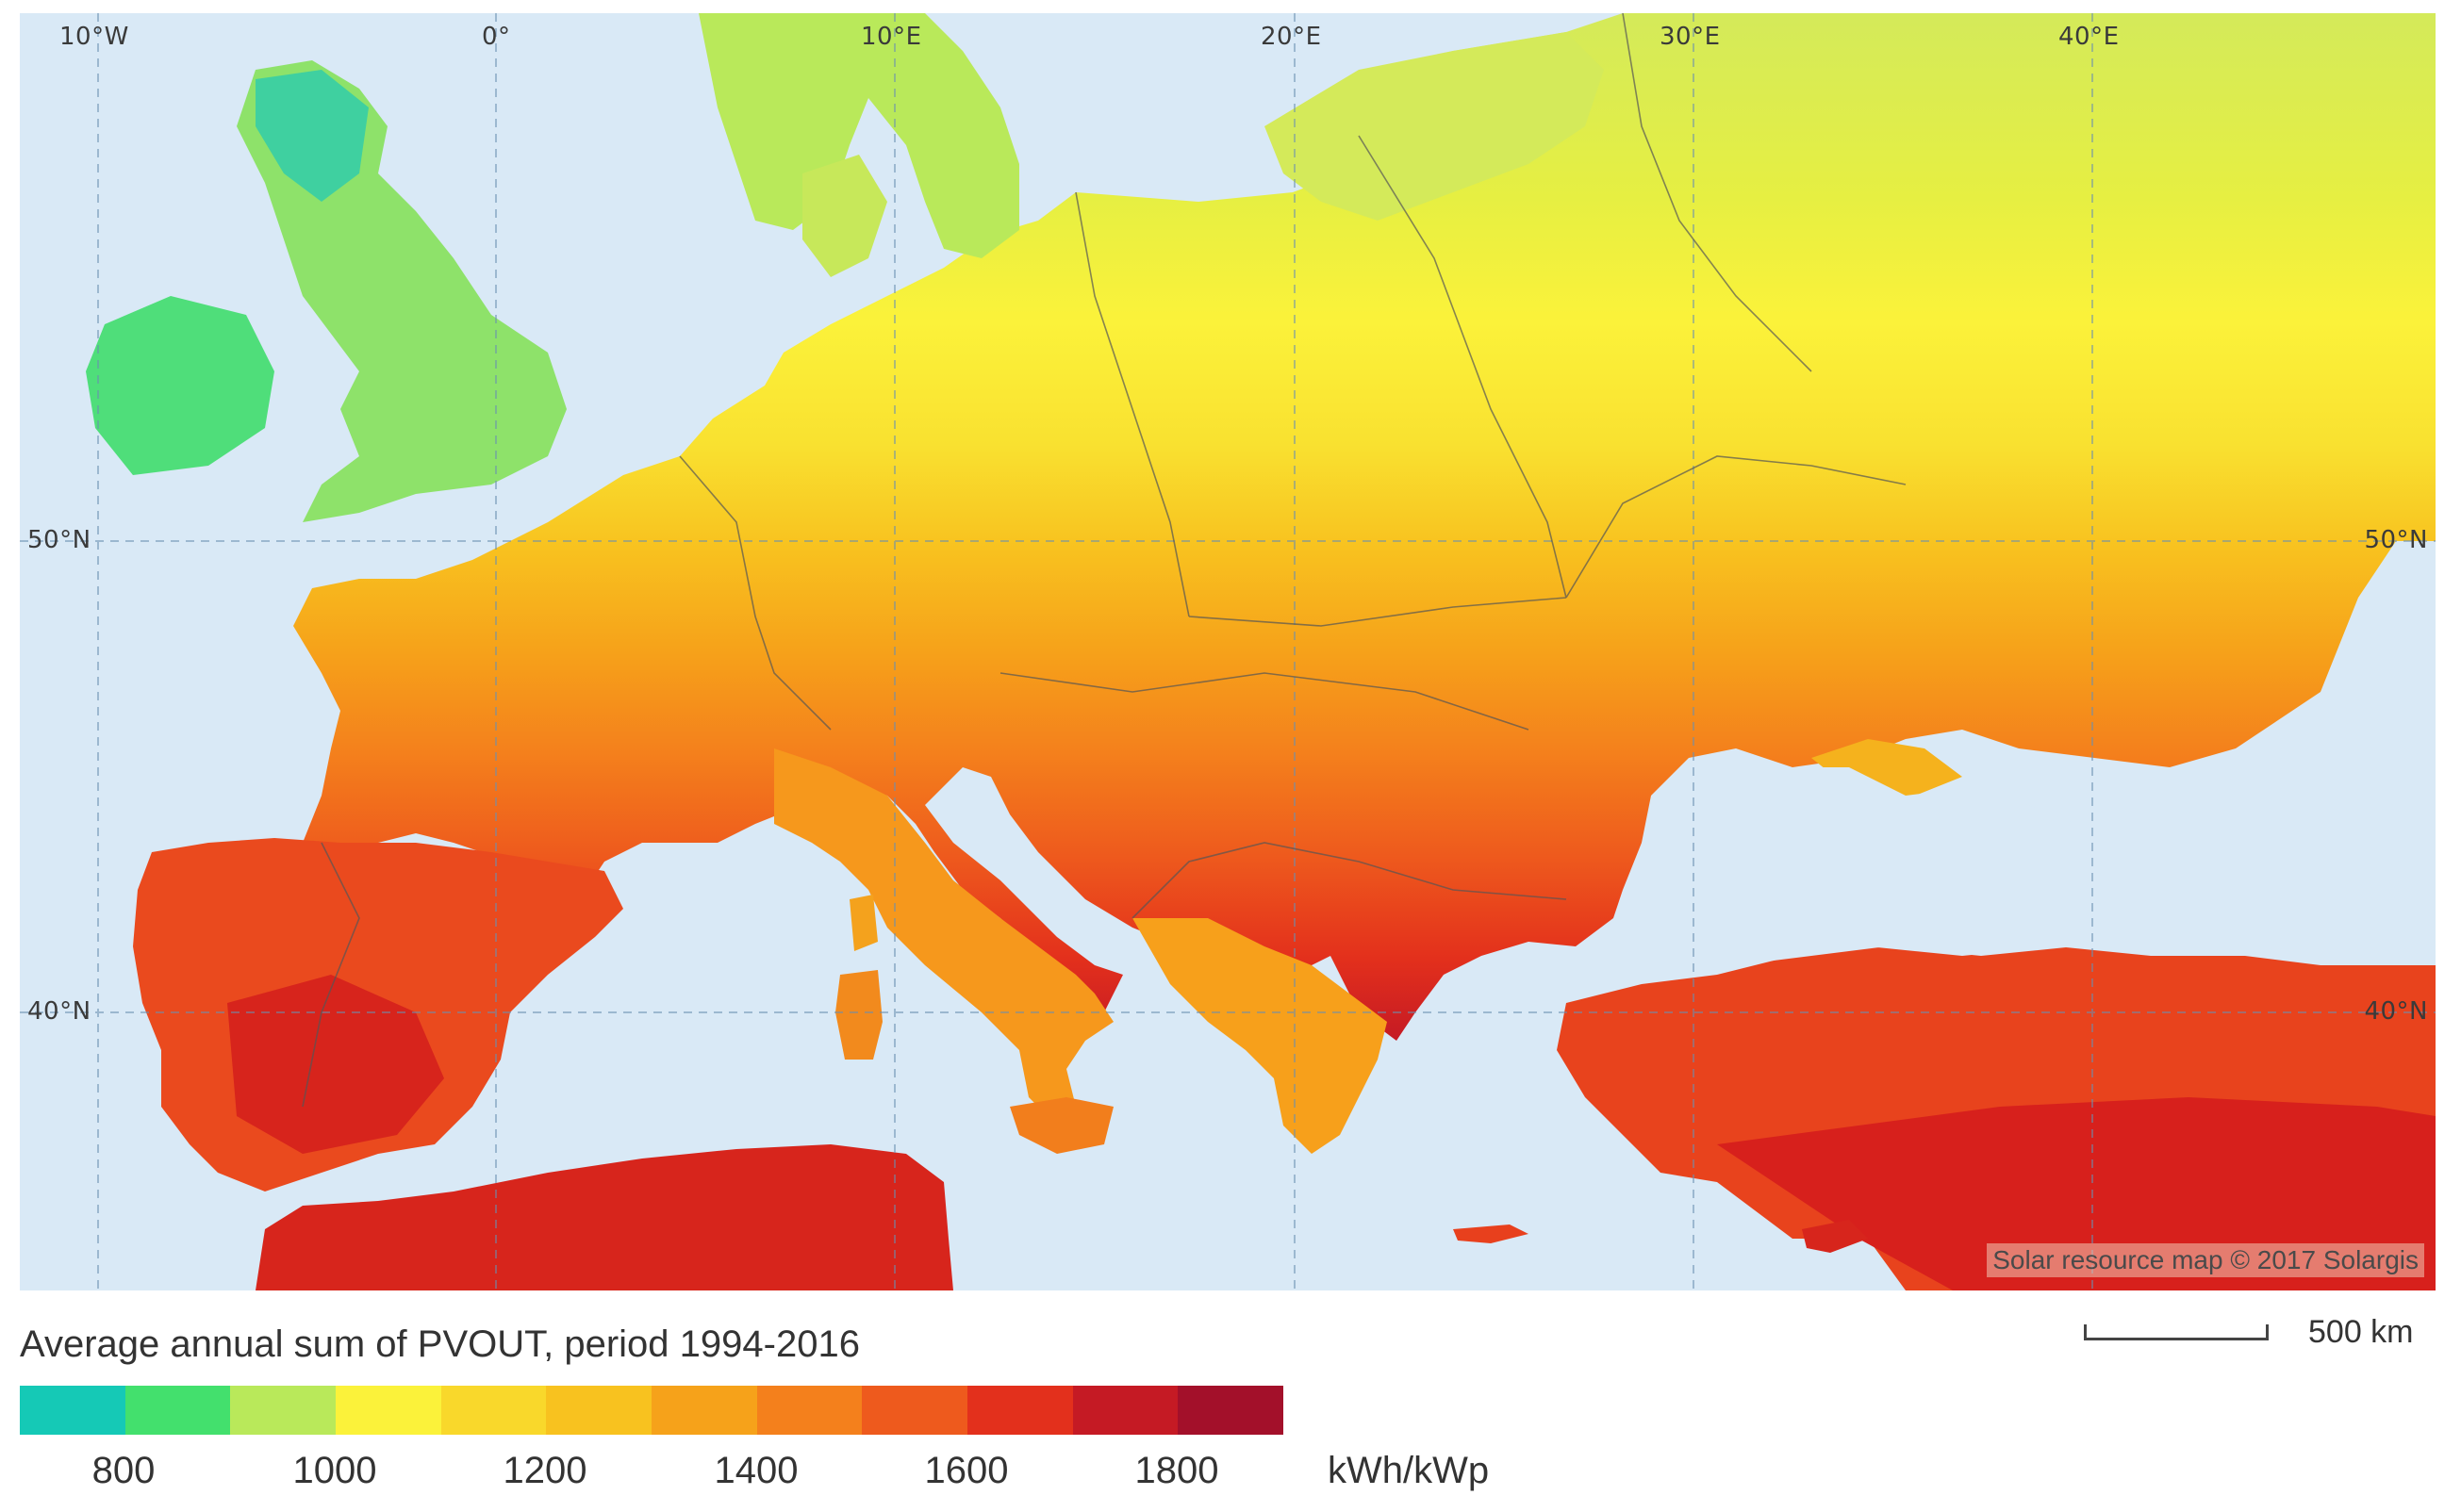 This screenshot has width=2461, height=1512. Describe the element at coordinates (2205, 1260) in the screenshot. I see `map-credit: Solar resource map © 2017 Solargis` at that location.